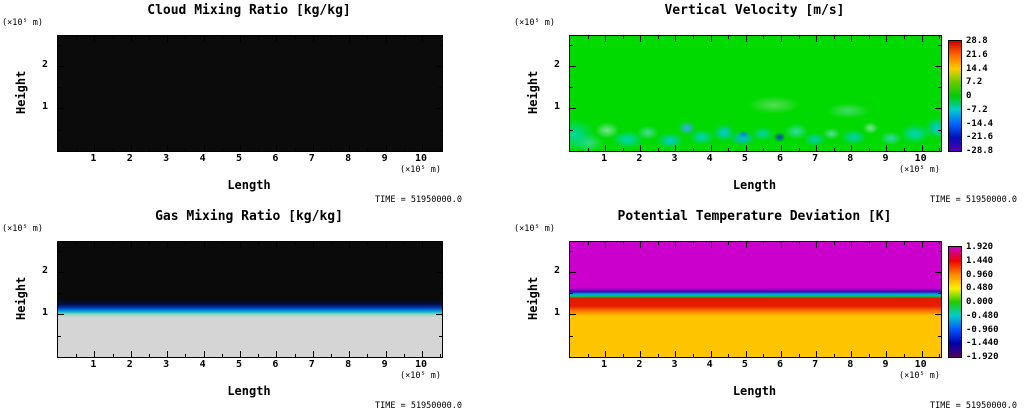 The height and width of the screenshot is (412, 1024). Describe the element at coordinates (249, 10) in the screenshot. I see `panel-title: Cloud Mixing Ratio [kg/kg]` at that location.